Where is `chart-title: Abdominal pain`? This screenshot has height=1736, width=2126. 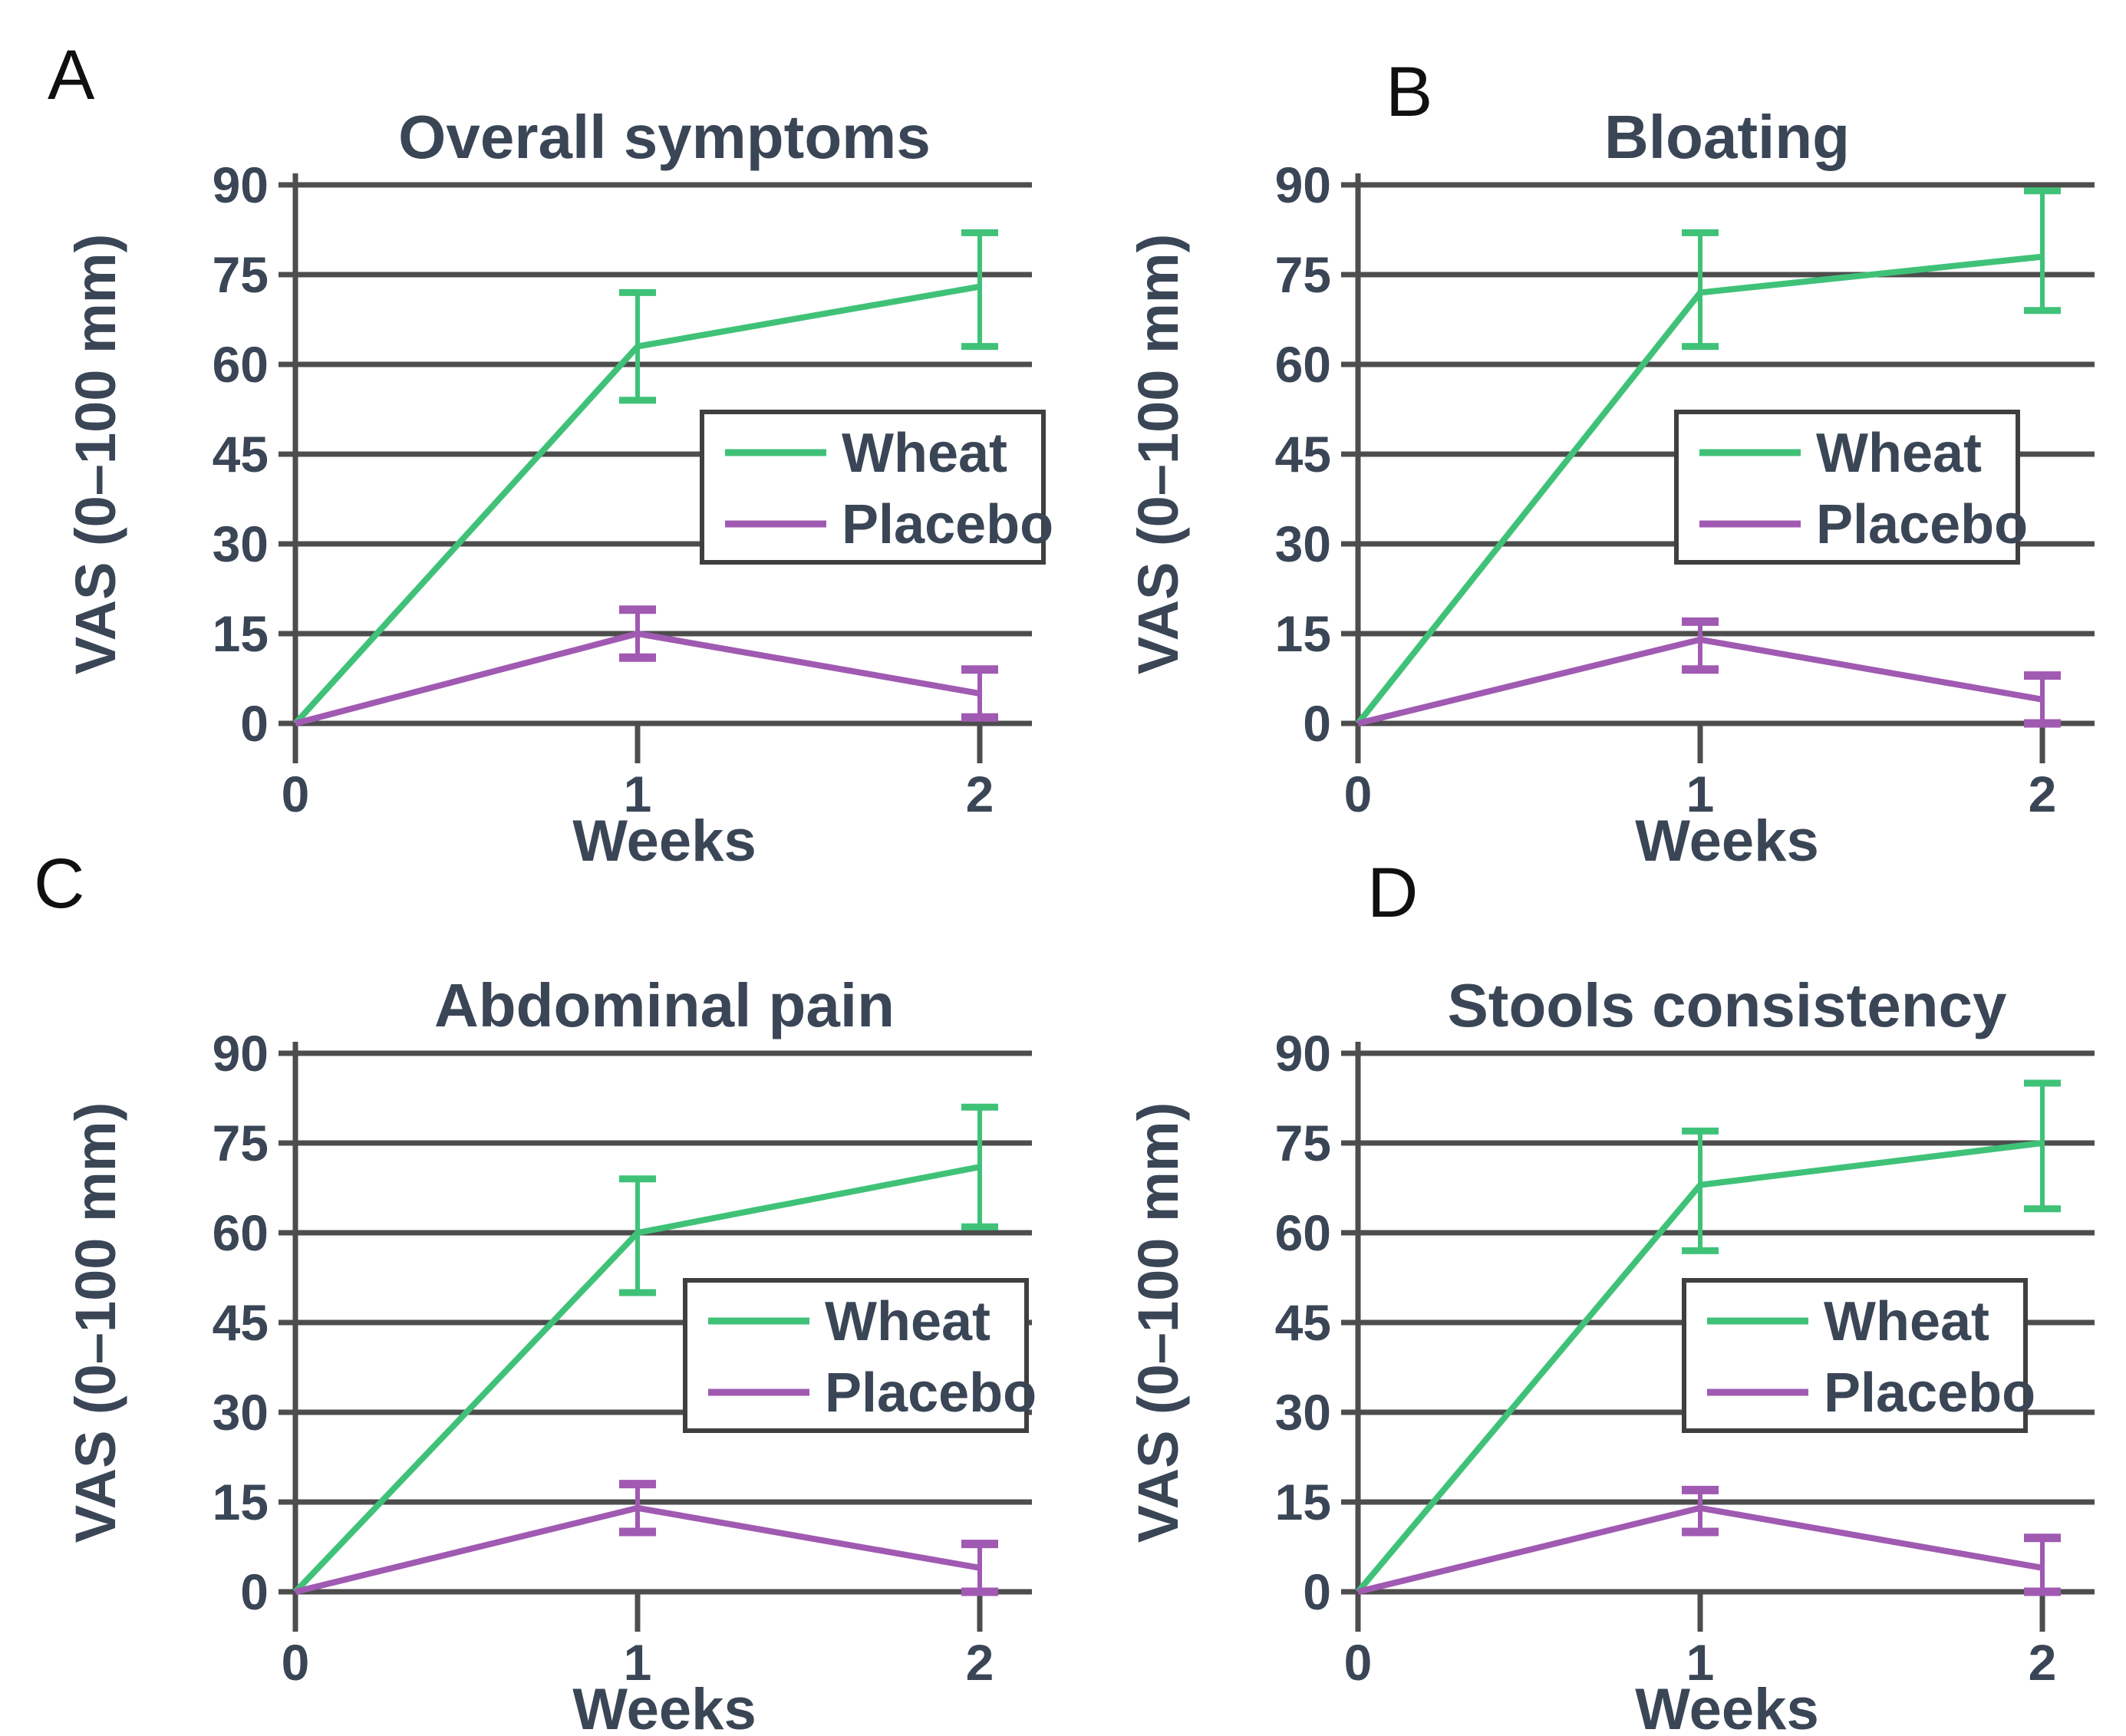
chart-title: Abdominal pain is located at coordinates (664, 1005).